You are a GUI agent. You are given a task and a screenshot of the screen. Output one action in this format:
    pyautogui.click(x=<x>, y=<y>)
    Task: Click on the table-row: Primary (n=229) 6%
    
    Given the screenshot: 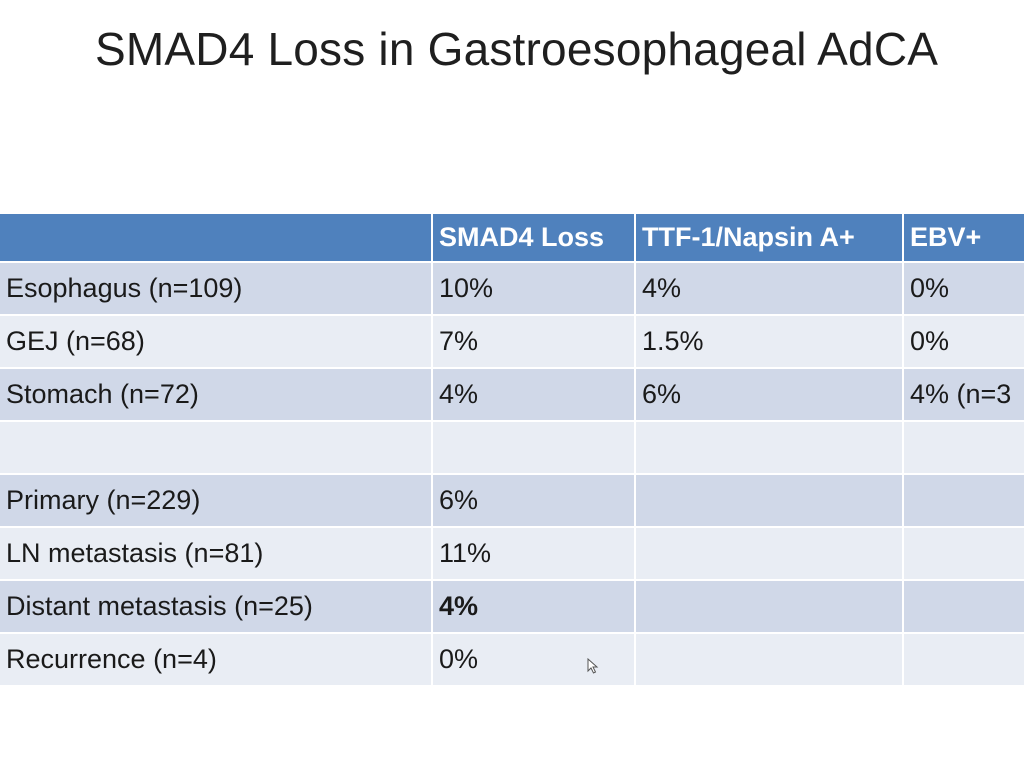 What is the action you would take?
    pyautogui.click(x=512, y=501)
    